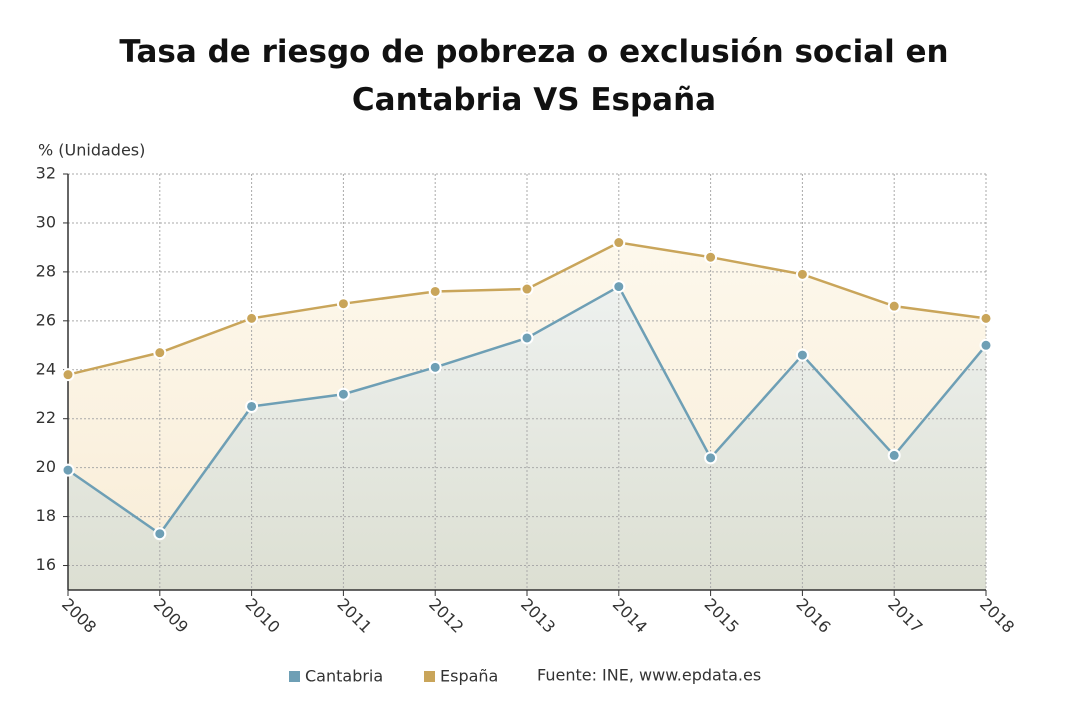 The width and height of the screenshot is (1068, 720). What do you see at coordinates (46, 515) in the screenshot?
I see `y-tick-label: 18` at bounding box center [46, 515].